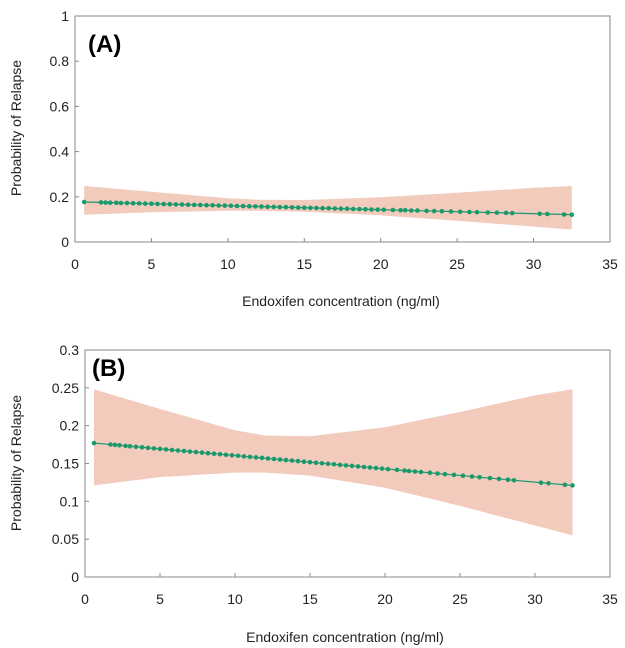 The height and width of the screenshot is (648, 625). Describe the element at coordinates (610, 264) in the screenshot. I see `panel-a-x-tick-label: 35` at that location.